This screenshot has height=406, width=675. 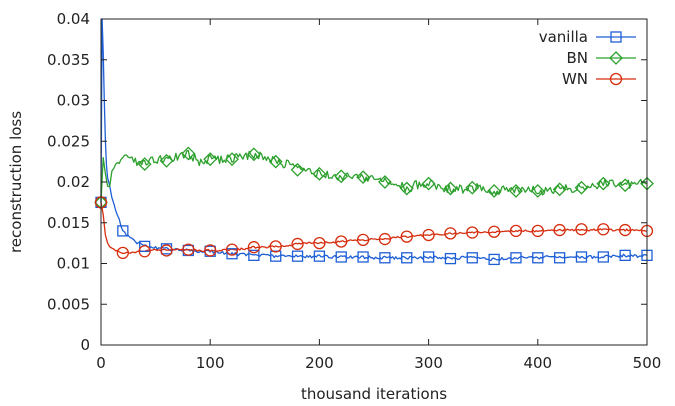 I want to click on legend-item-vanilla: vanilla, so click(x=587, y=37).